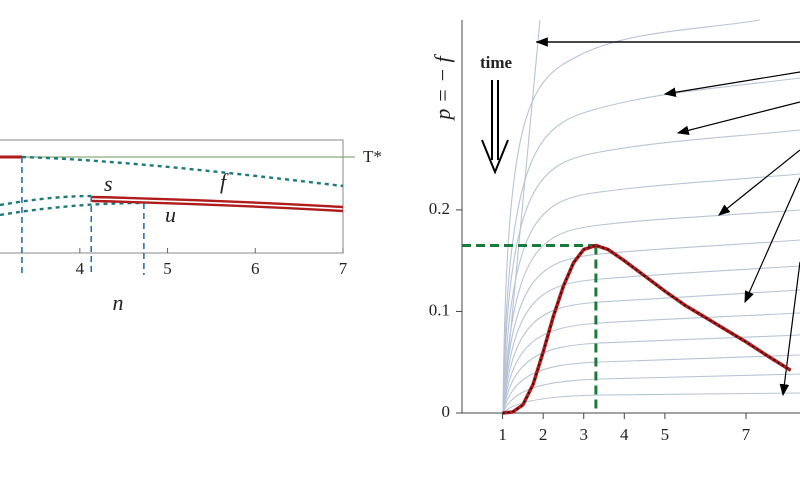 This screenshot has width=800, height=480. Describe the element at coordinates (647, 329) in the screenshot. I see `series-dots` at that location.